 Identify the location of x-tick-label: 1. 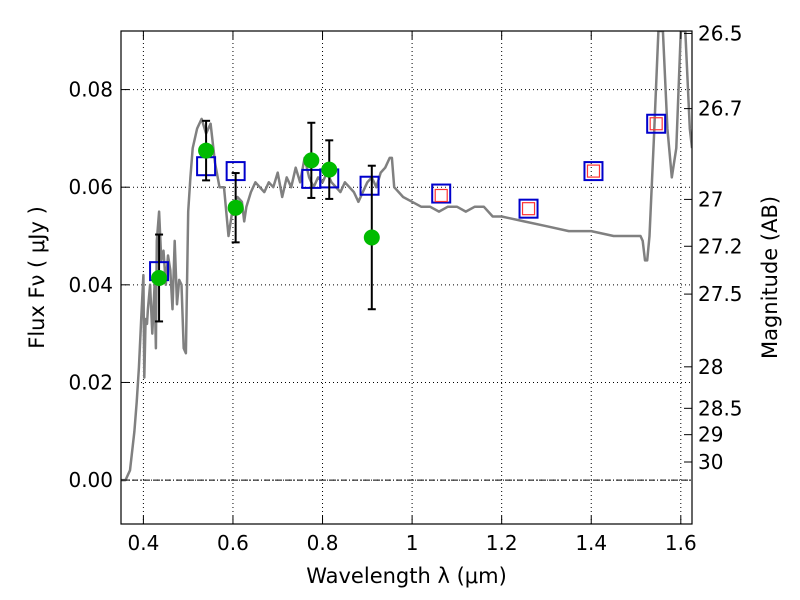
(412, 543).